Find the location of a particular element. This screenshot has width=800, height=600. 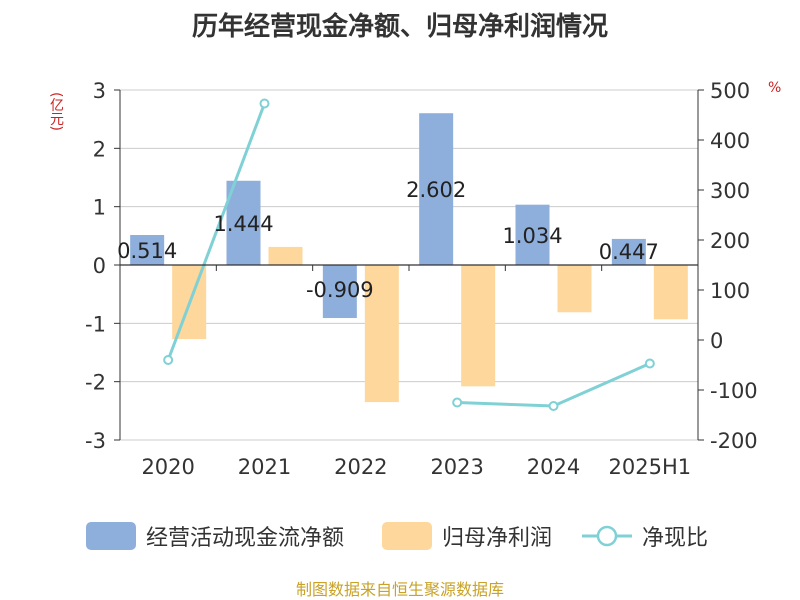

bar-data-label: 2.602 is located at coordinates (436, 190).